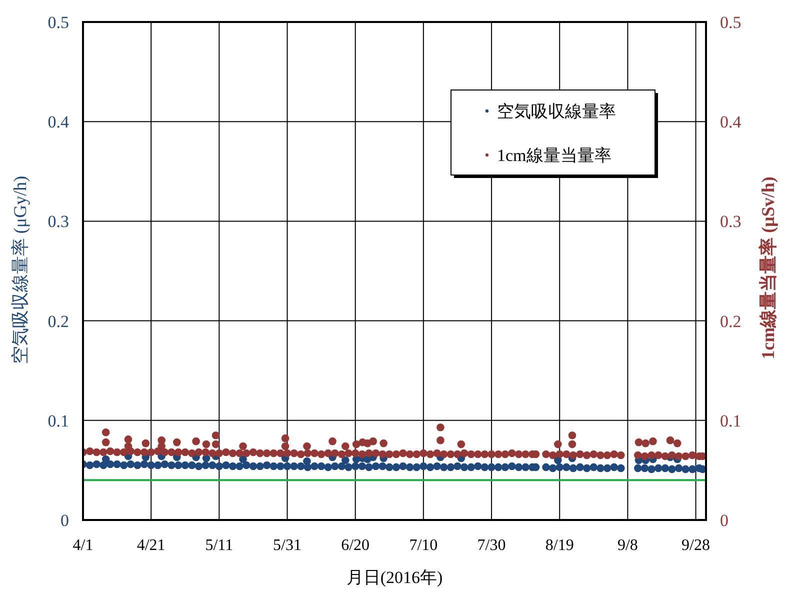 Image resolution: width=786 pixels, height=590 pixels. Describe the element at coordinates (731, 420) in the screenshot. I see `y2-tick-label: 0.1` at that location.